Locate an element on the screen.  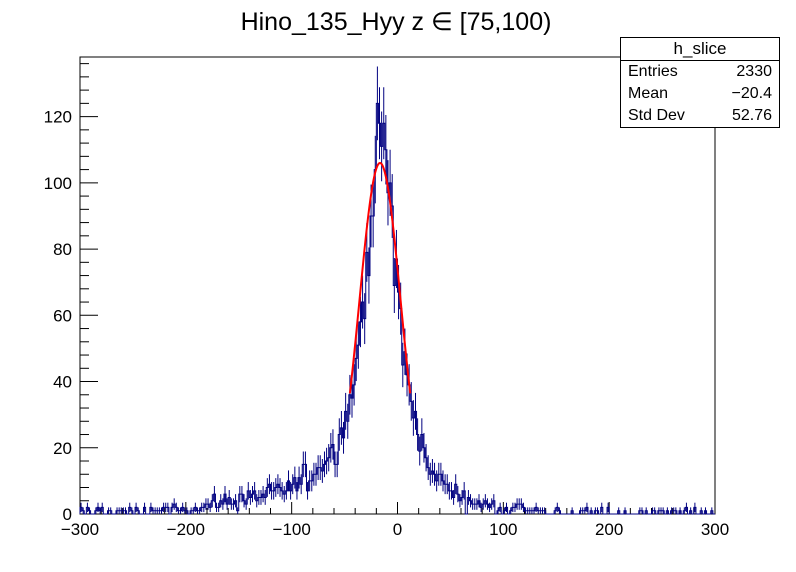
x-tick-label: −100 is located at coordinates (292, 529).